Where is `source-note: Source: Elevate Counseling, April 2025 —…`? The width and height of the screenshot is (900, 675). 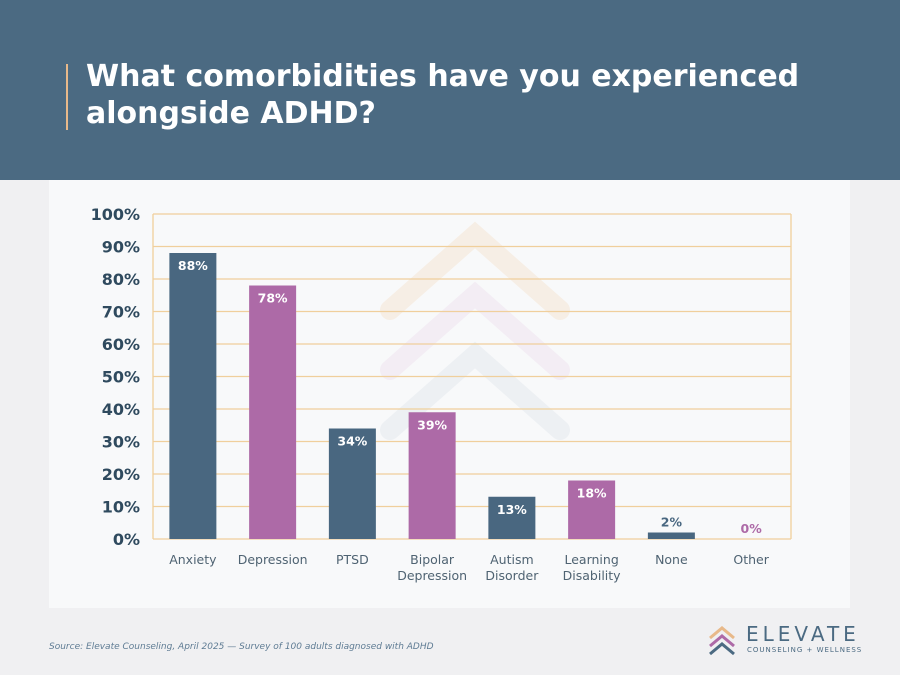
source-note: Source: Elevate Counseling, April 2025 —… is located at coordinates (241, 647).